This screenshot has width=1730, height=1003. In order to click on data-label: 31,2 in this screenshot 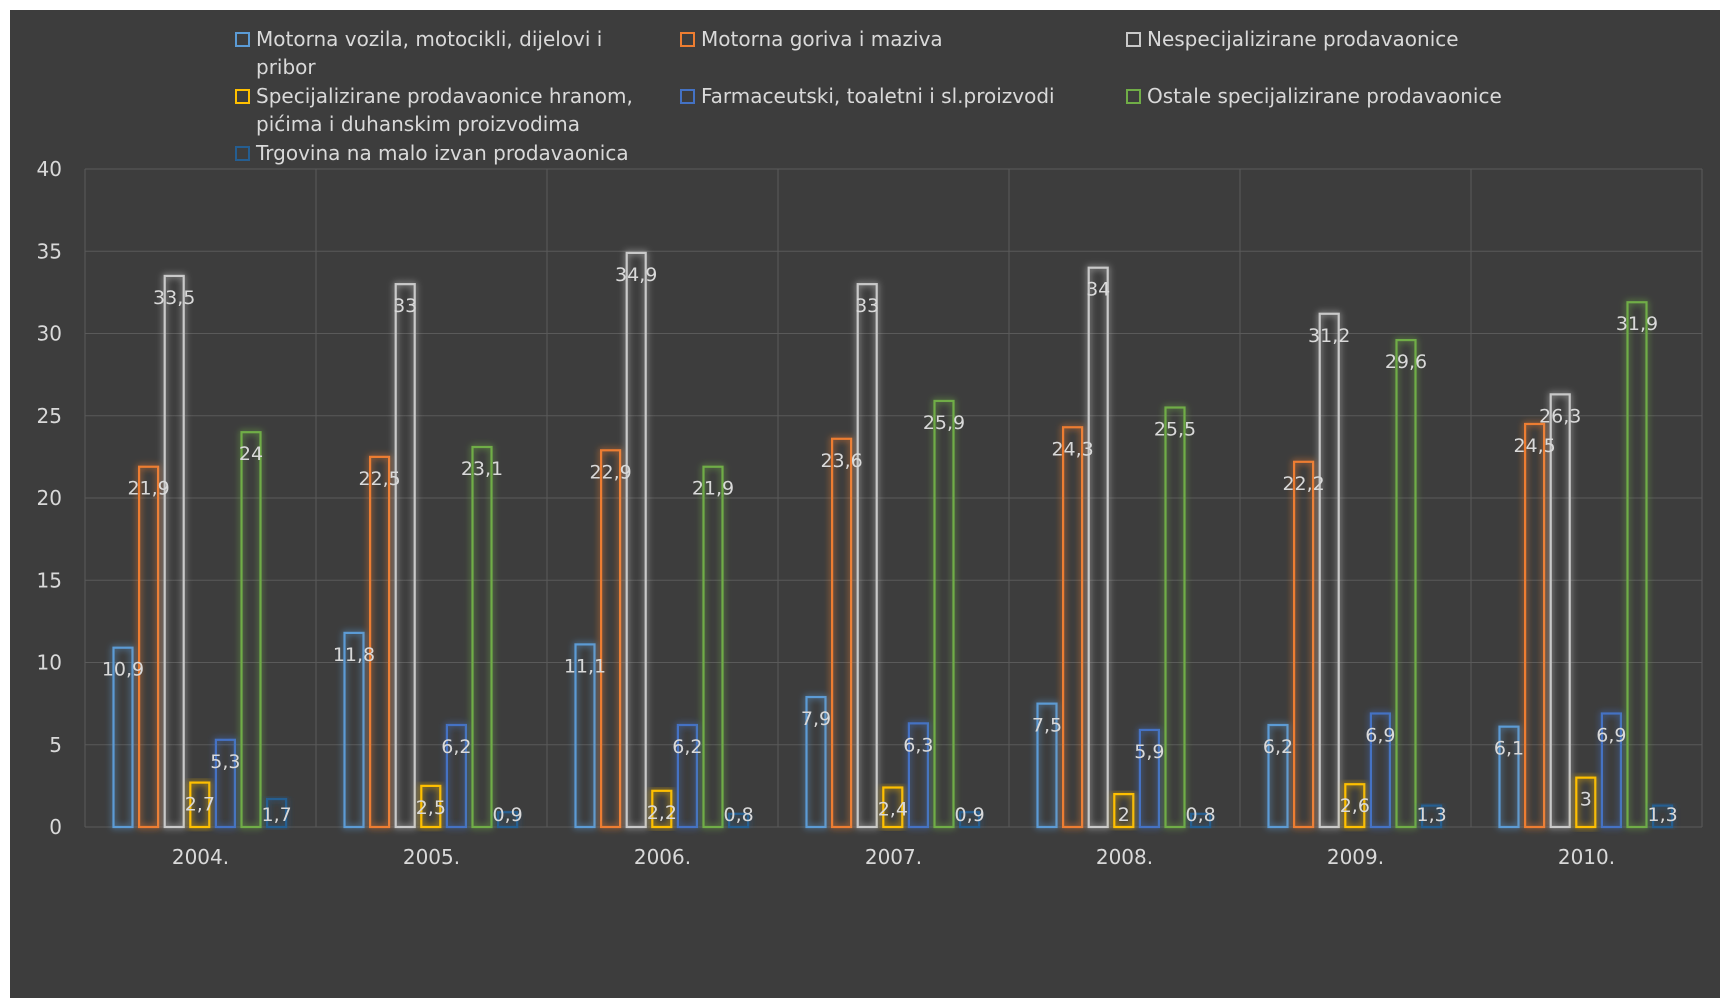, I will do `click(1329, 336)`.